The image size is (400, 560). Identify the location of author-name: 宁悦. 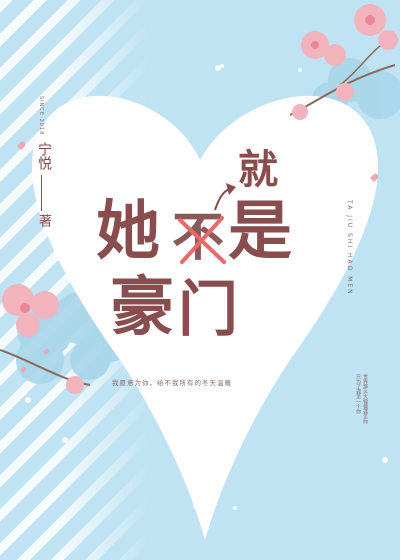
(44, 156).